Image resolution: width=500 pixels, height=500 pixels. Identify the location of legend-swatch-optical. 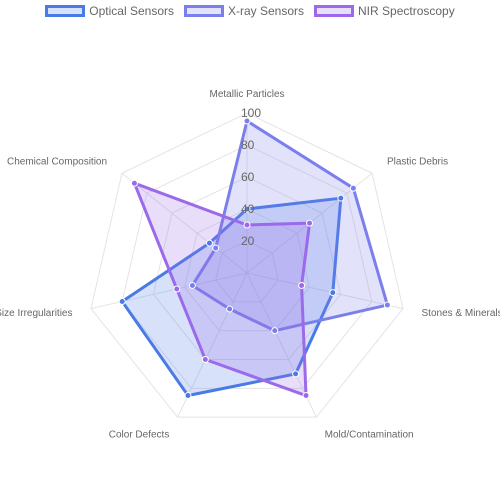
(65, 11).